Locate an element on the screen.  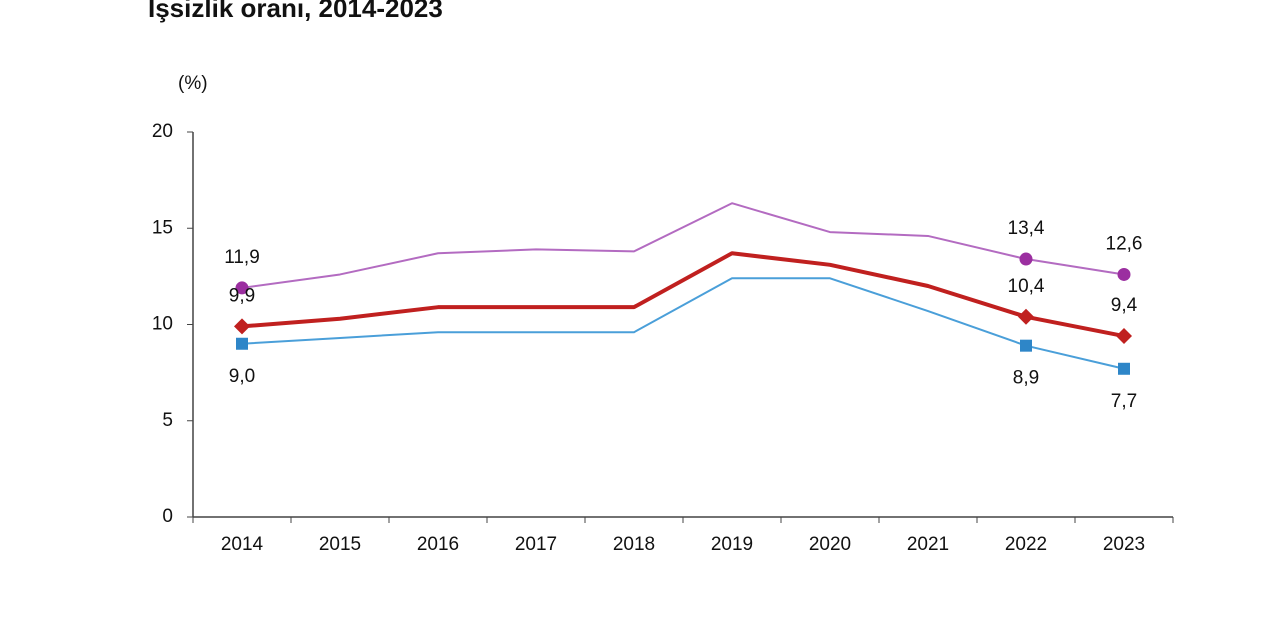
data-label: 8,9 is located at coordinates (1026, 378).